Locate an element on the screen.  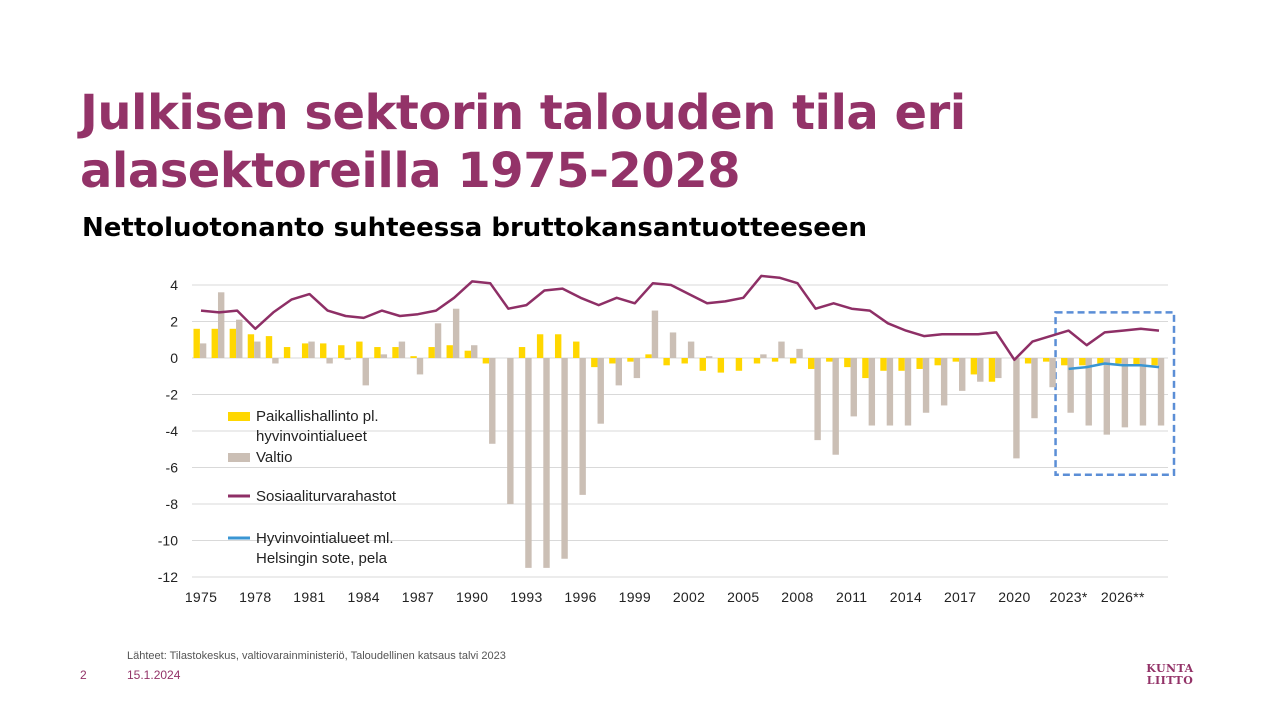
x-tick-label: 1975 is located at coordinates (201, 597).